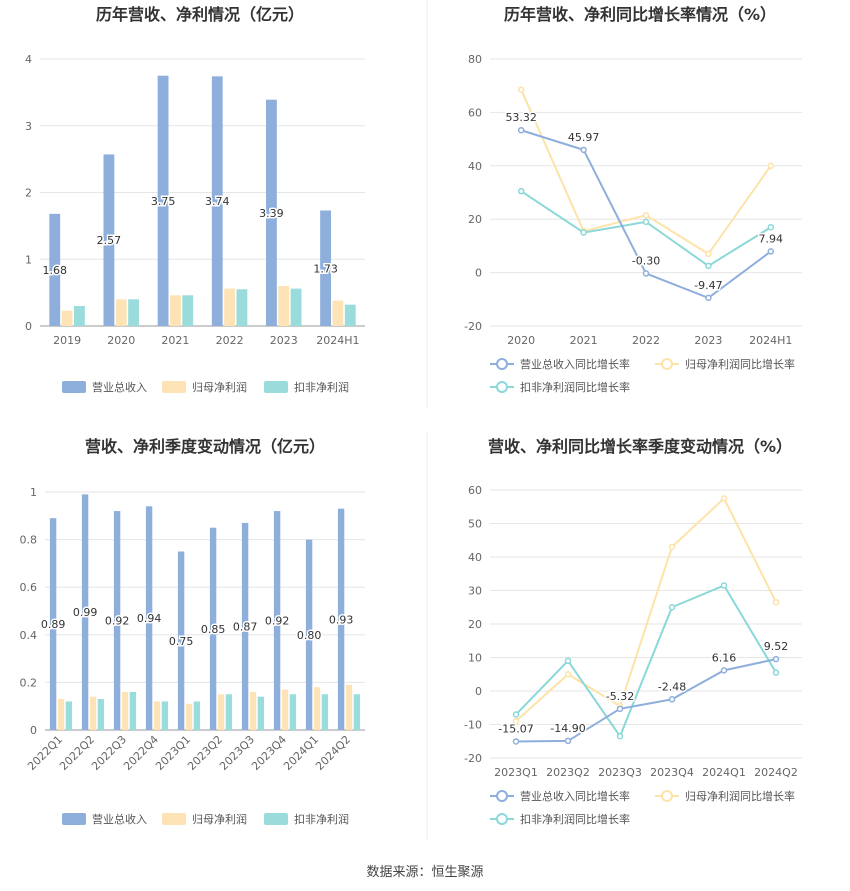 Image resolution: width=850 pixels, height=891 pixels. I want to click on point-data-label: -14.90, so click(567, 728).